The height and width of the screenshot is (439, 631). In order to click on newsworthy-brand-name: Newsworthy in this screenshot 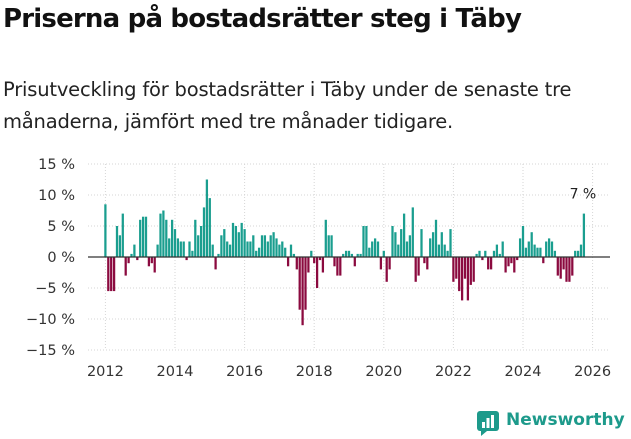, I will do `click(565, 420)`.